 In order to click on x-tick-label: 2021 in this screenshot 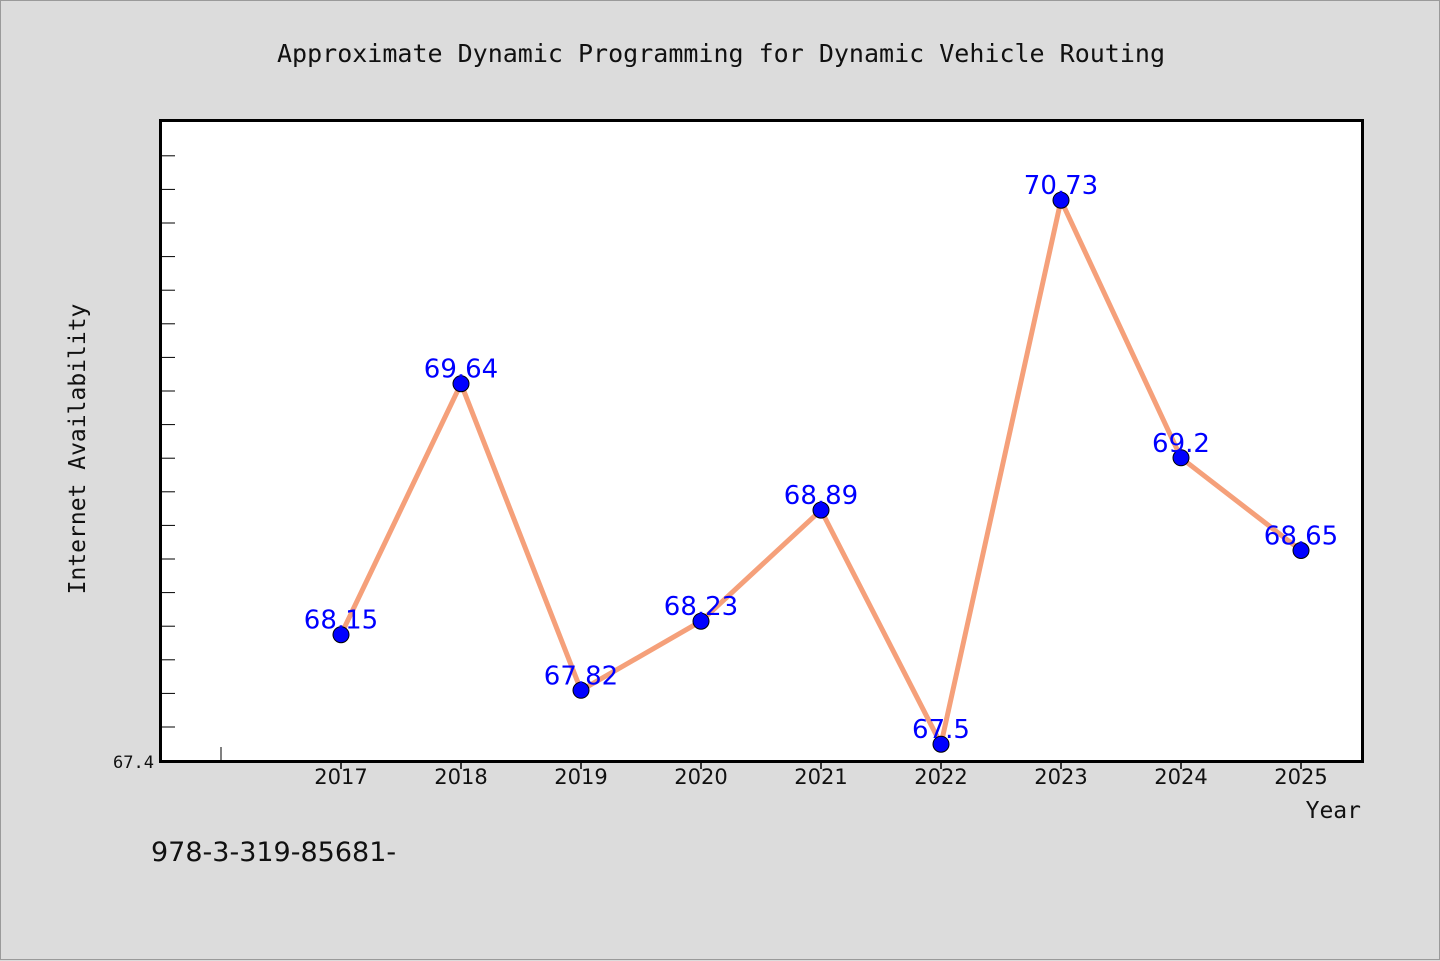, I will do `click(820, 777)`.